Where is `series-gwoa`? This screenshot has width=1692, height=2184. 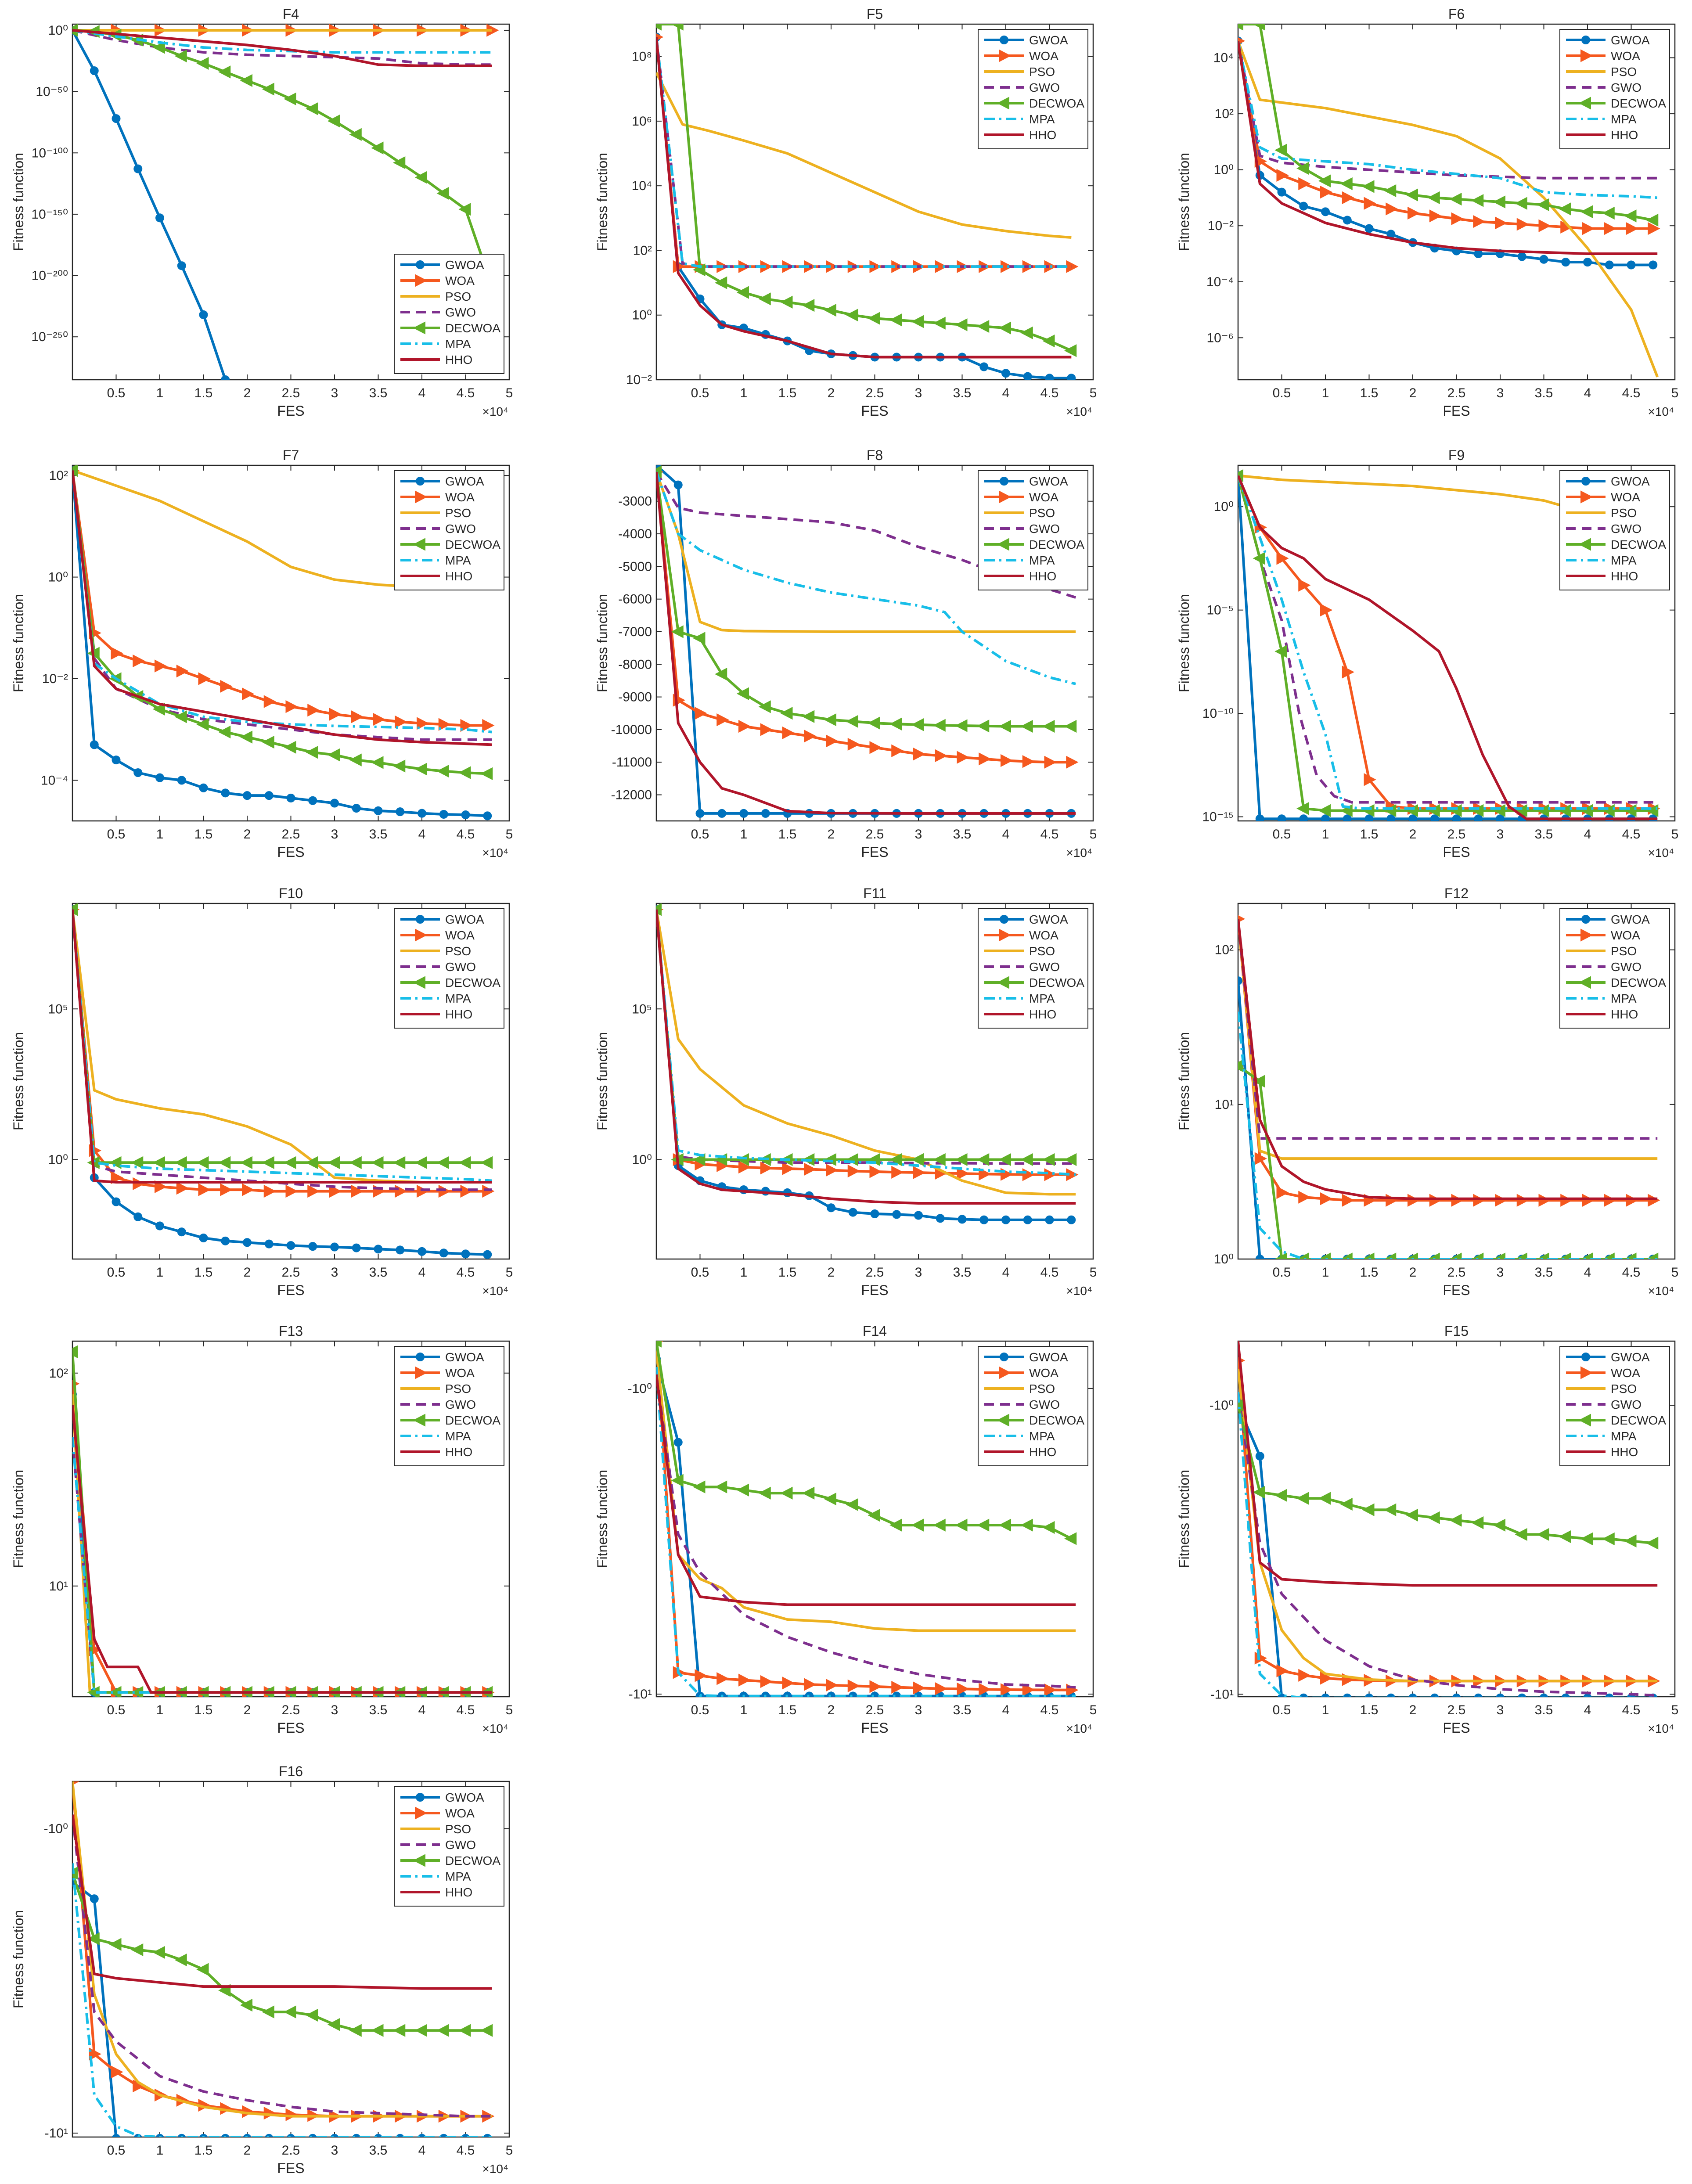 series-gwoa is located at coordinates (282, 1082).